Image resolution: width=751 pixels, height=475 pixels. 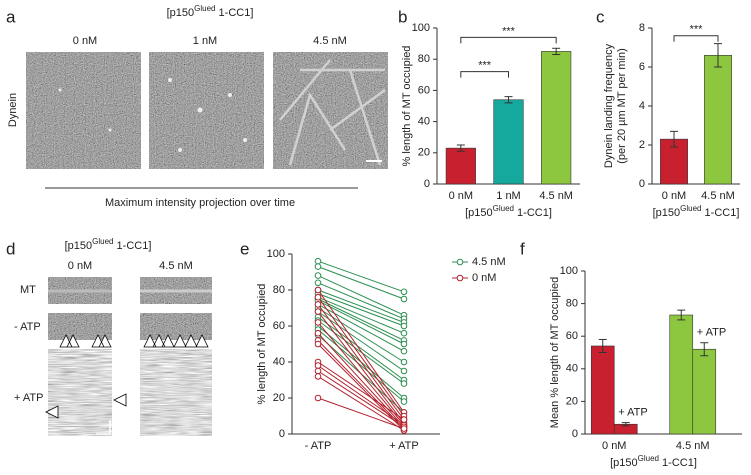 I want to click on significance-bracket, so click(x=696, y=38).